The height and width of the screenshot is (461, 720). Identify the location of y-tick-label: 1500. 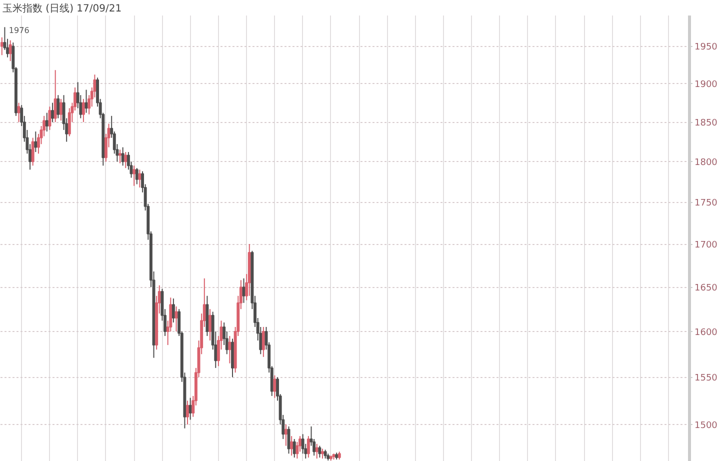
(706, 426).